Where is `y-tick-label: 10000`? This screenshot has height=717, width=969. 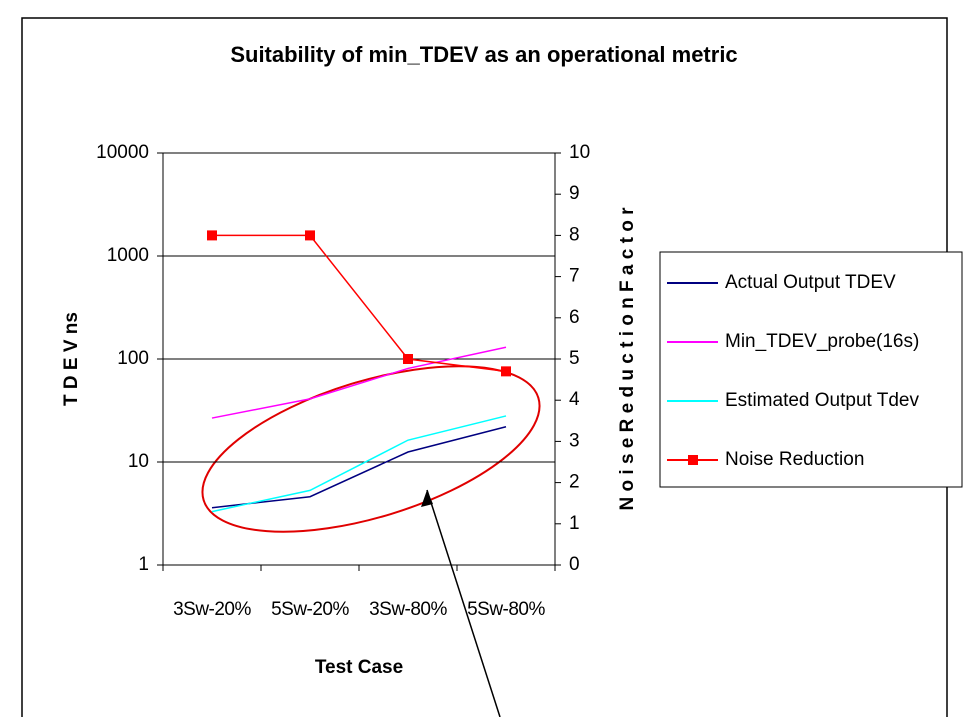
y-tick-label: 10000 is located at coordinates (122, 152).